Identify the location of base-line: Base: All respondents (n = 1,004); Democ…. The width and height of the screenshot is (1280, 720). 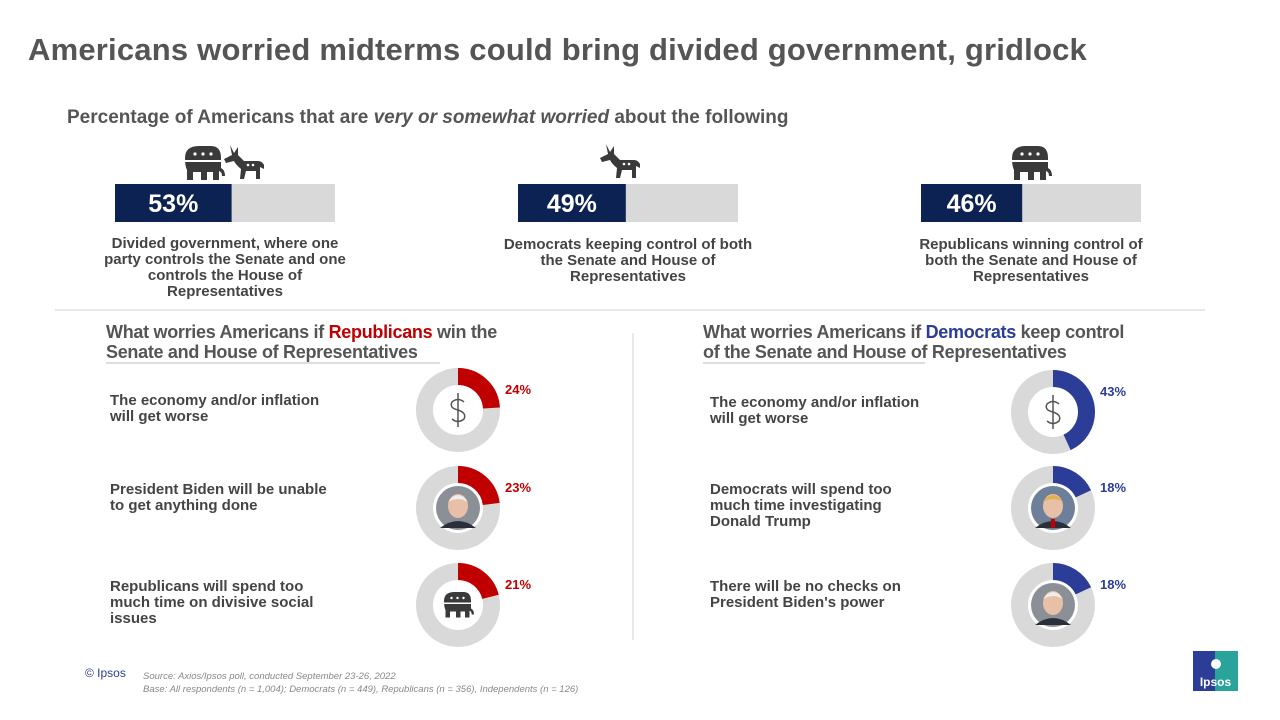
(361, 689).